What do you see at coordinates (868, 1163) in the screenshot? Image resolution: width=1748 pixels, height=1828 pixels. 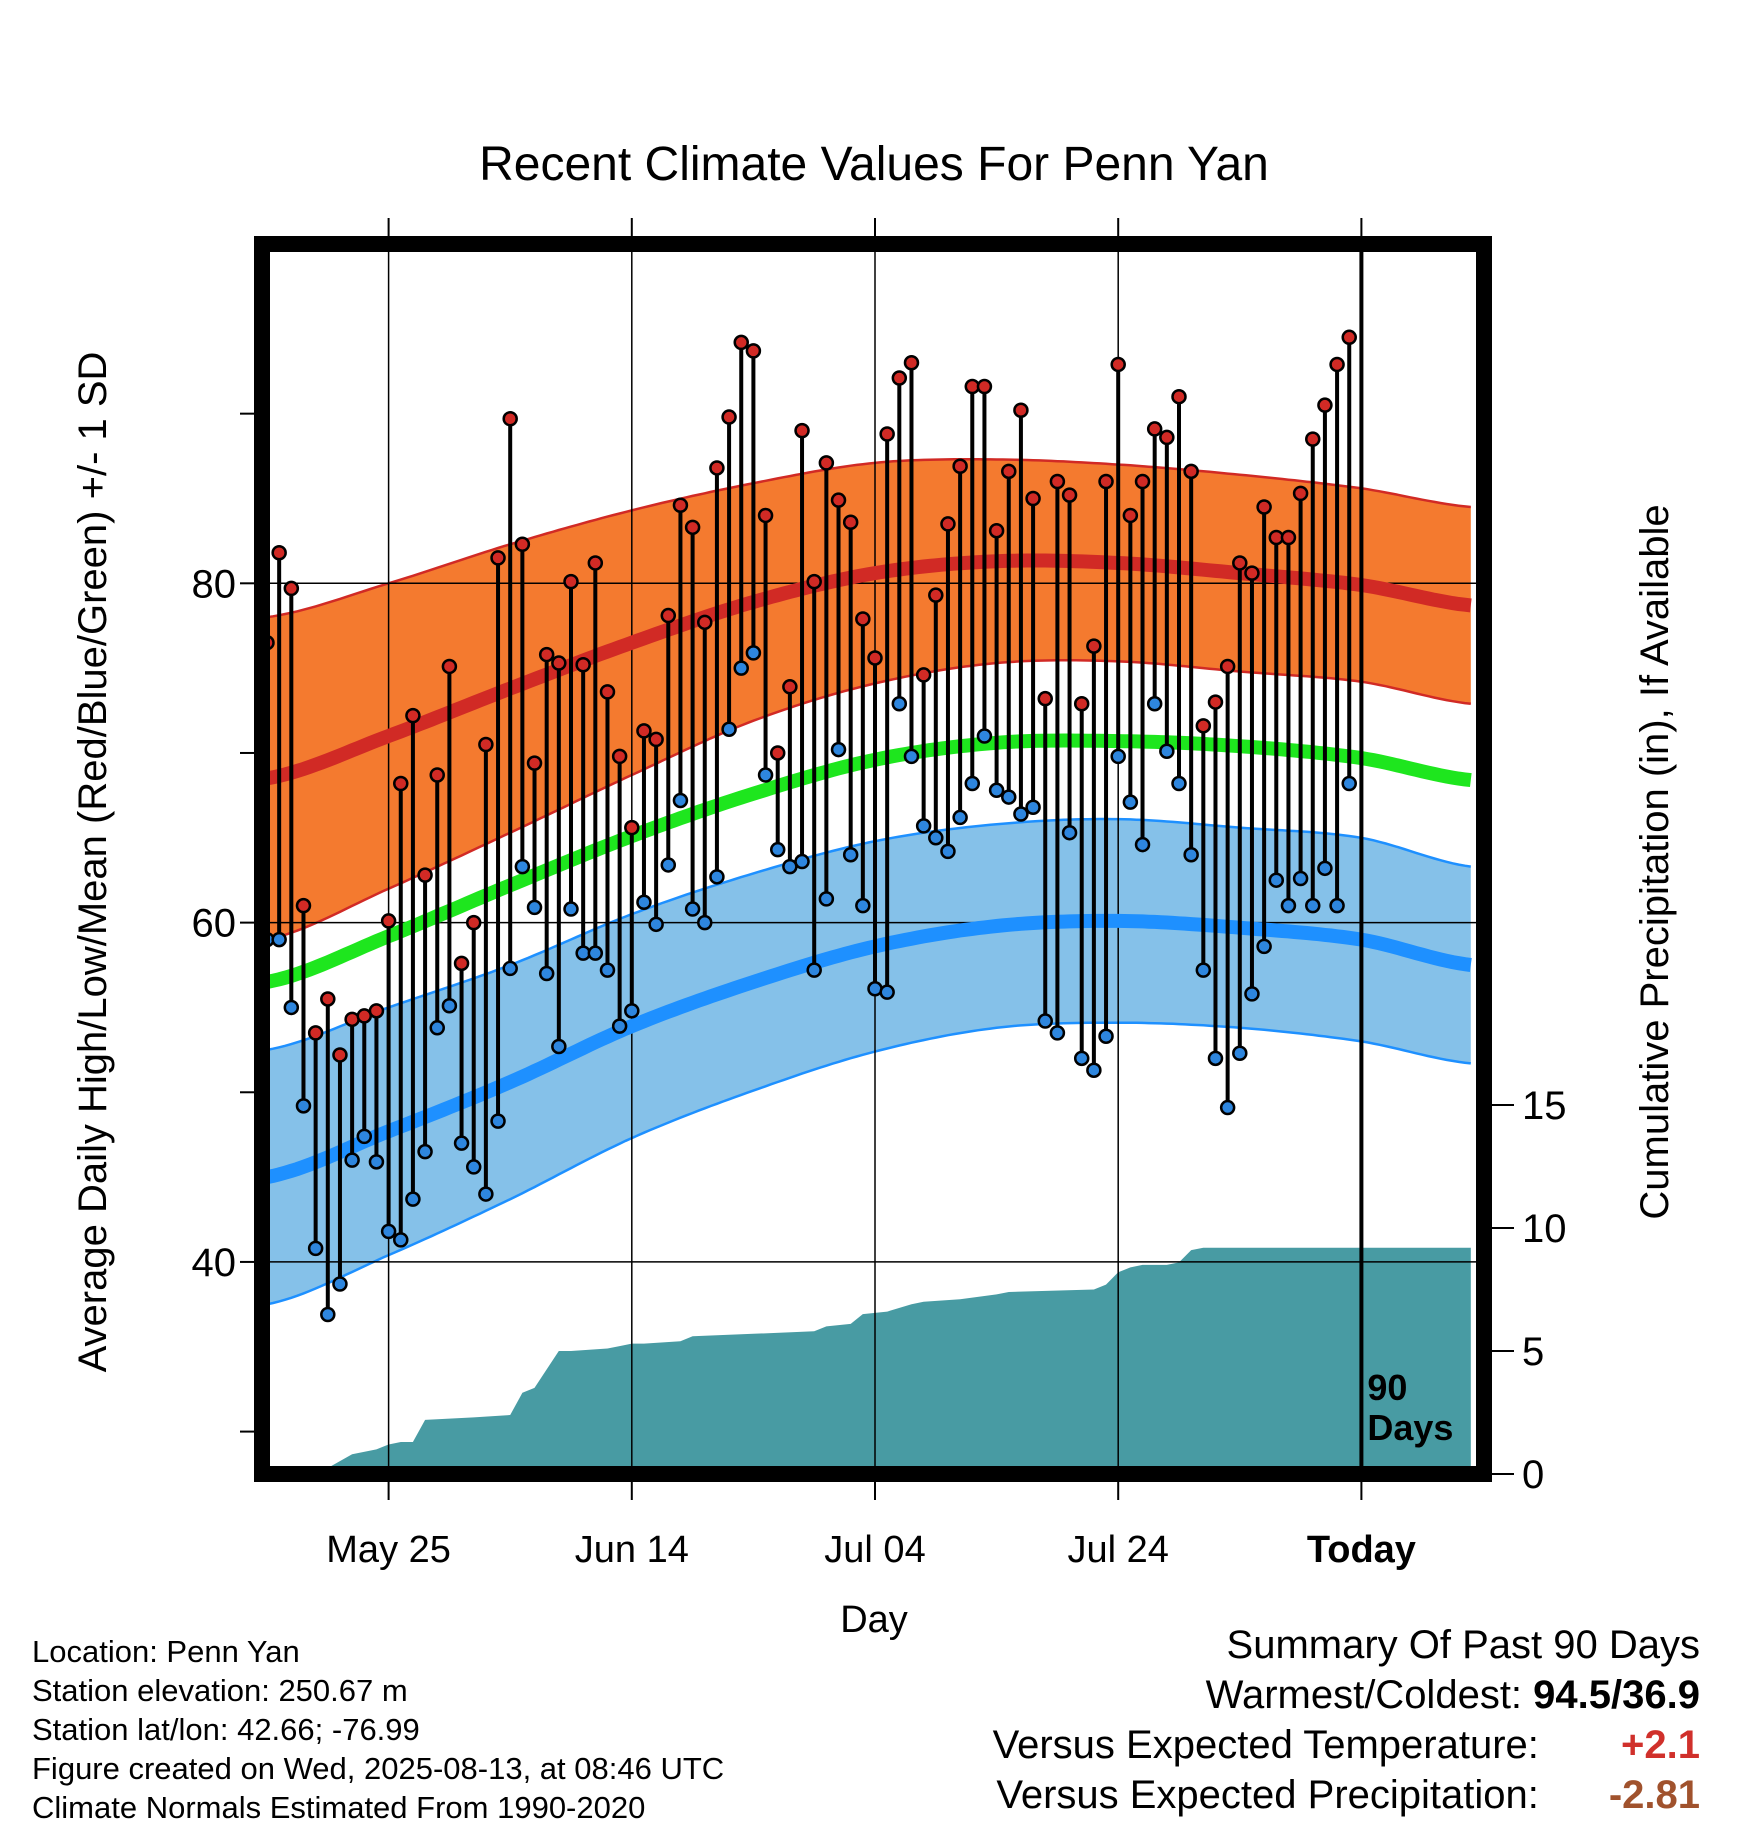 I see `low-band-lower-edge` at bounding box center [868, 1163].